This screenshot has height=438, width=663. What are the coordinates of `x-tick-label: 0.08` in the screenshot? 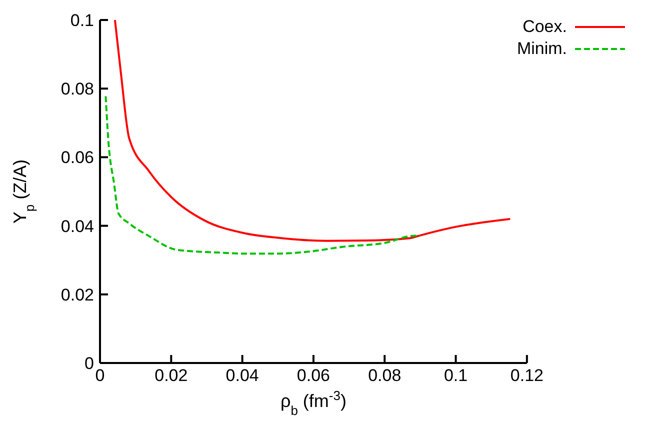 It's located at (385, 376).